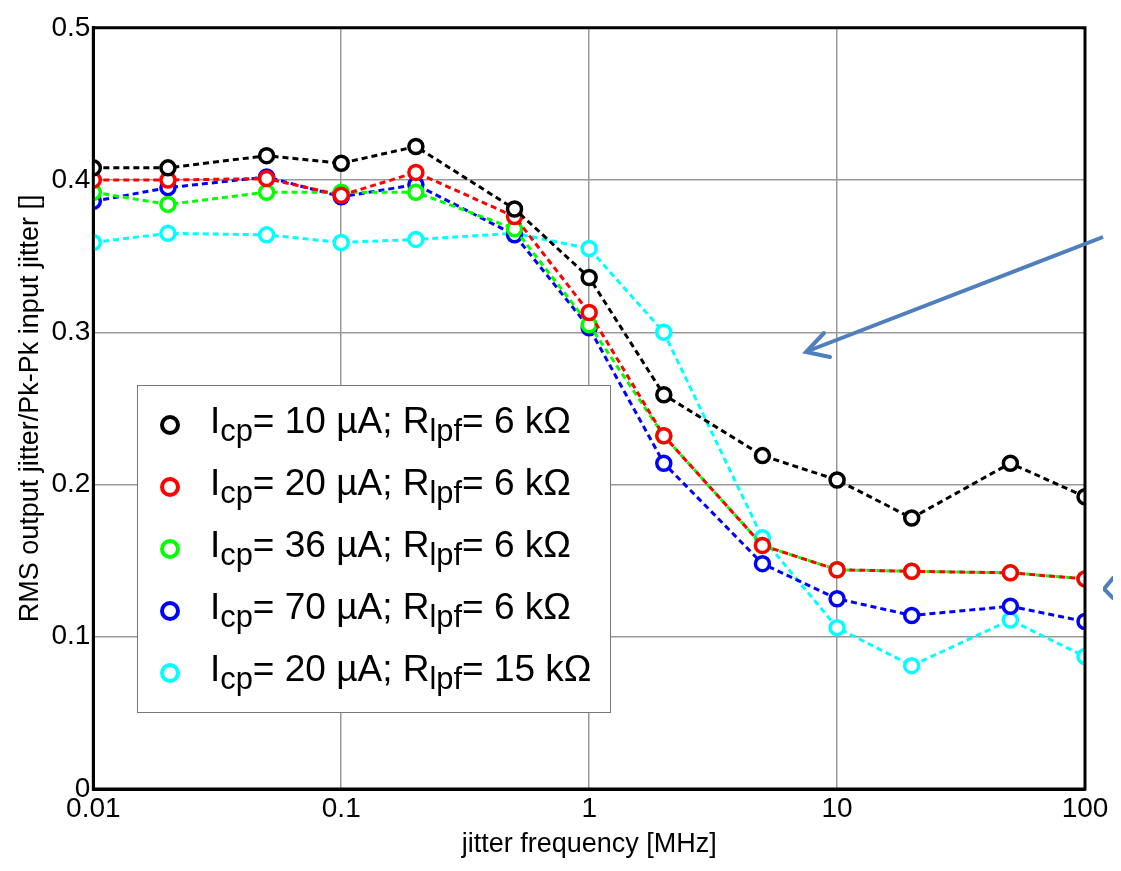 The image size is (1121, 871). I want to click on x-tick-label: 0.1, so click(341, 807).